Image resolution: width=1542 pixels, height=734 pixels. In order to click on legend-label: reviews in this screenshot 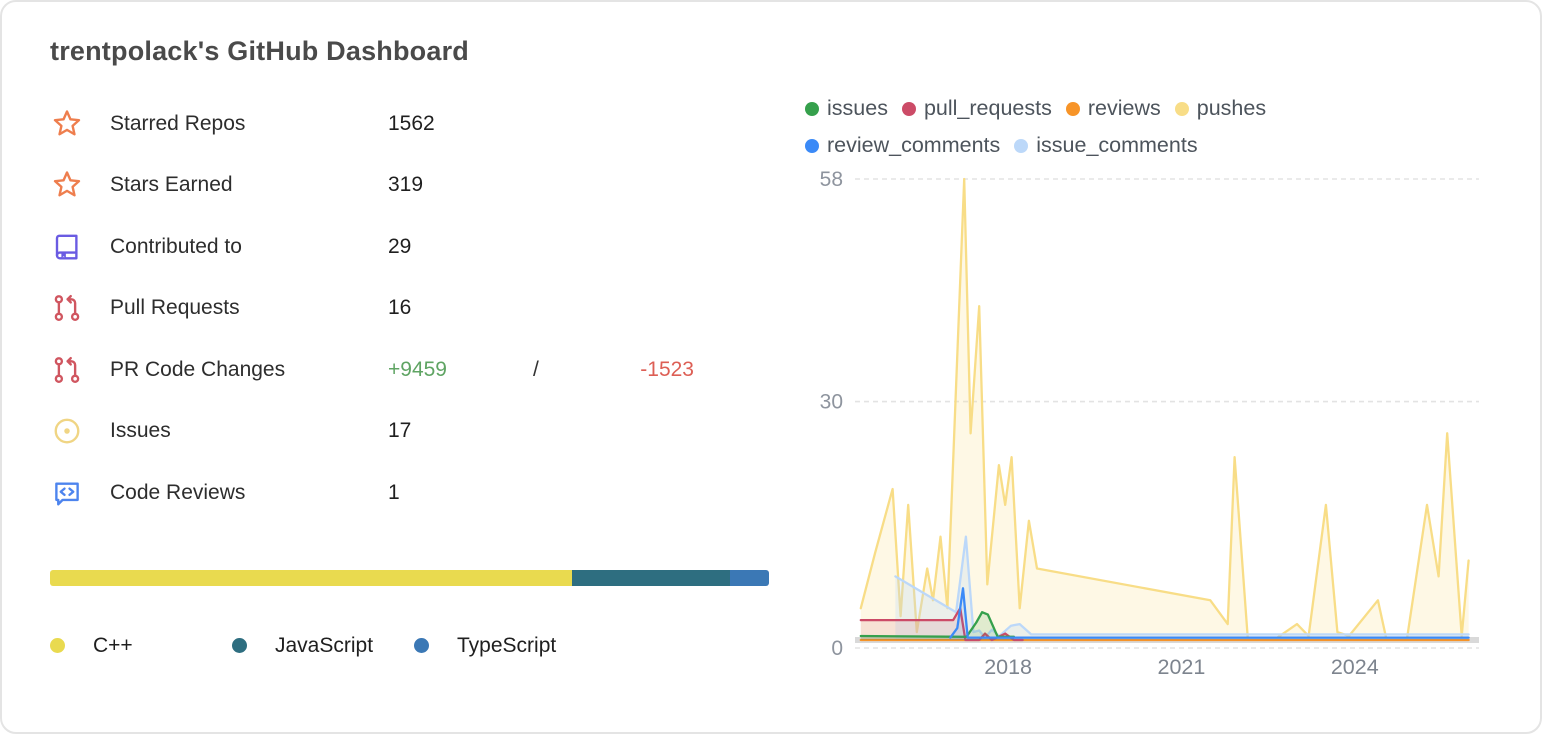, I will do `click(1124, 108)`.